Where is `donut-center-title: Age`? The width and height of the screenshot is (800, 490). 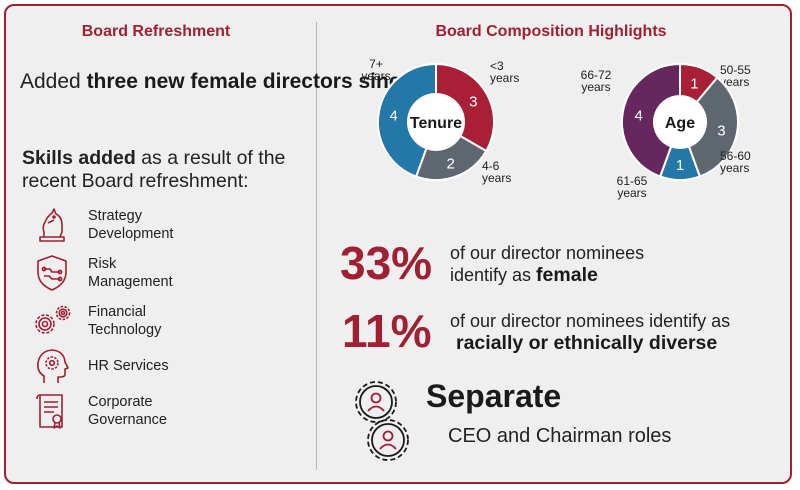
donut-center-title: Age is located at coordinates (680, 123).